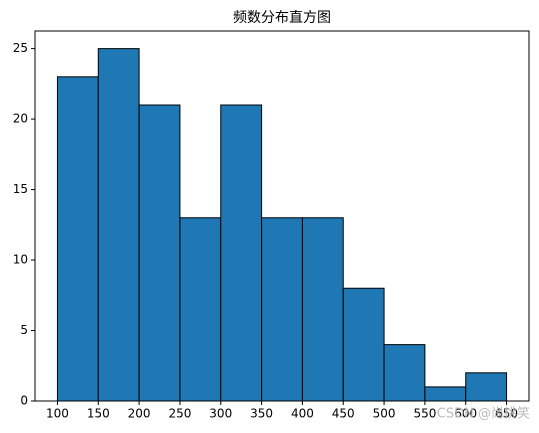 The height and width of the screenshot is (433, 539). I want to click on x-tick-label: 500, so click(384, 414).